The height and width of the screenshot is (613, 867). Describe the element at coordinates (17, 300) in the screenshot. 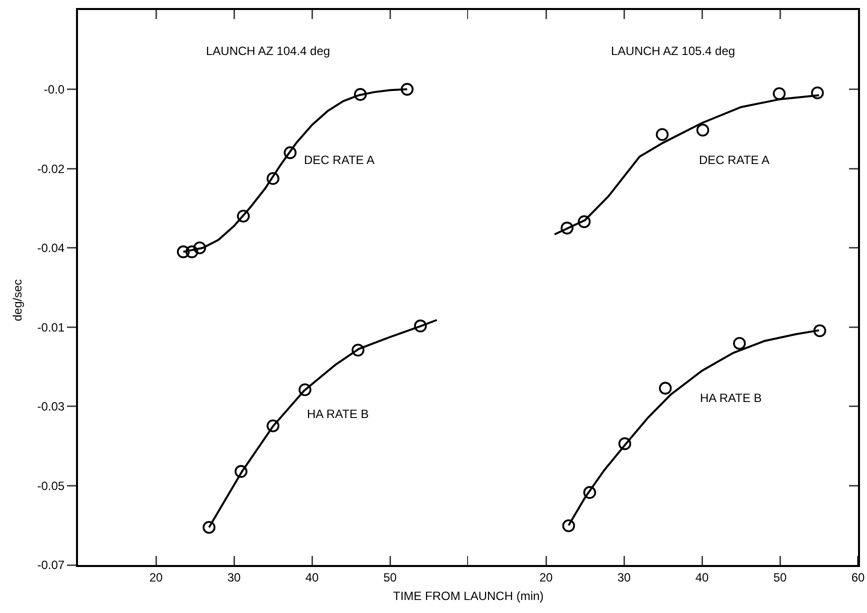

I see `y-axis-title: deg/sec` at that location.